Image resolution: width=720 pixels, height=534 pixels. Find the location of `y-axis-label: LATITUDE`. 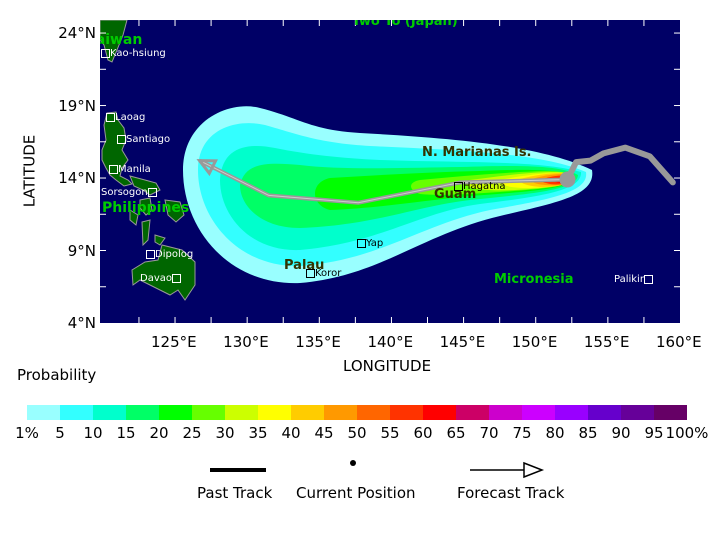

y-axis-label: LATITUDE is located at coordinates (29, 171).